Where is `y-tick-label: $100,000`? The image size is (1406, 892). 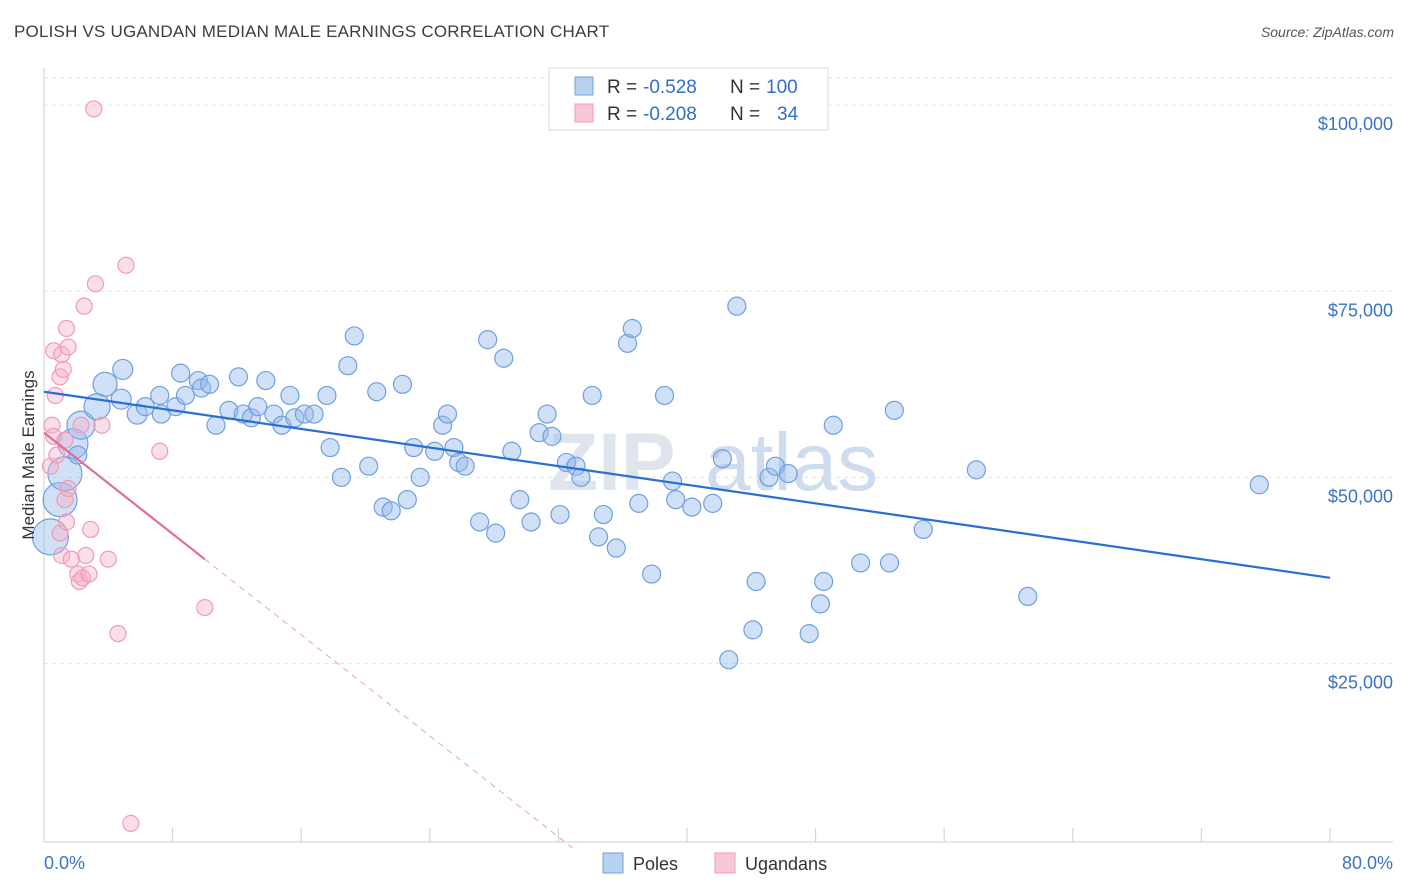 y-tick-label: $100,000 is located at coordinates (1355, 124).